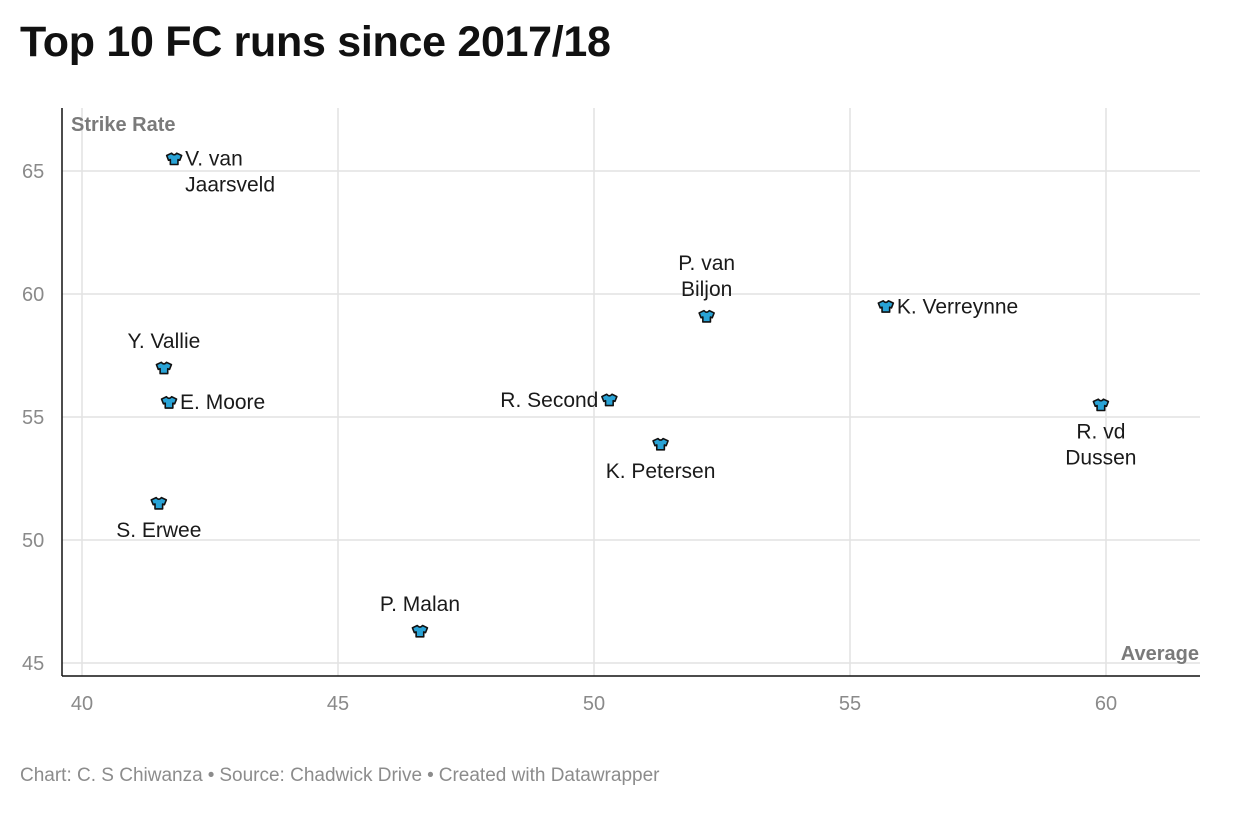 This screenshot has height=840, width=1240. I want to click on y-axis-label: Strike Rate, so click(123, 125).